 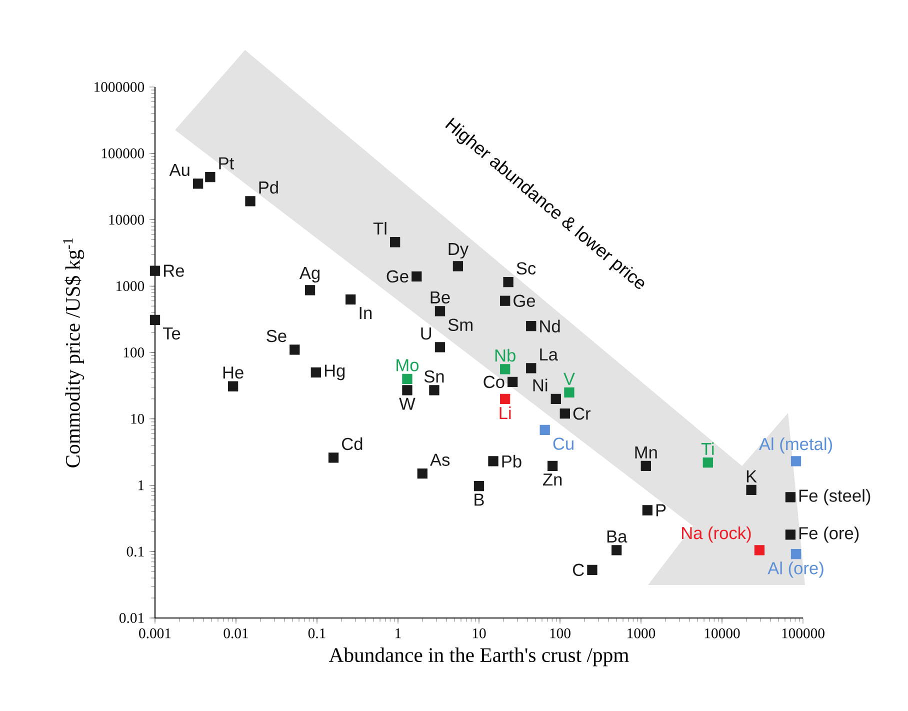 What do you see at coordinates (722, 633) in the screenshot?
I see `x-tick-label: 10000` at bounding box center [722, 633].